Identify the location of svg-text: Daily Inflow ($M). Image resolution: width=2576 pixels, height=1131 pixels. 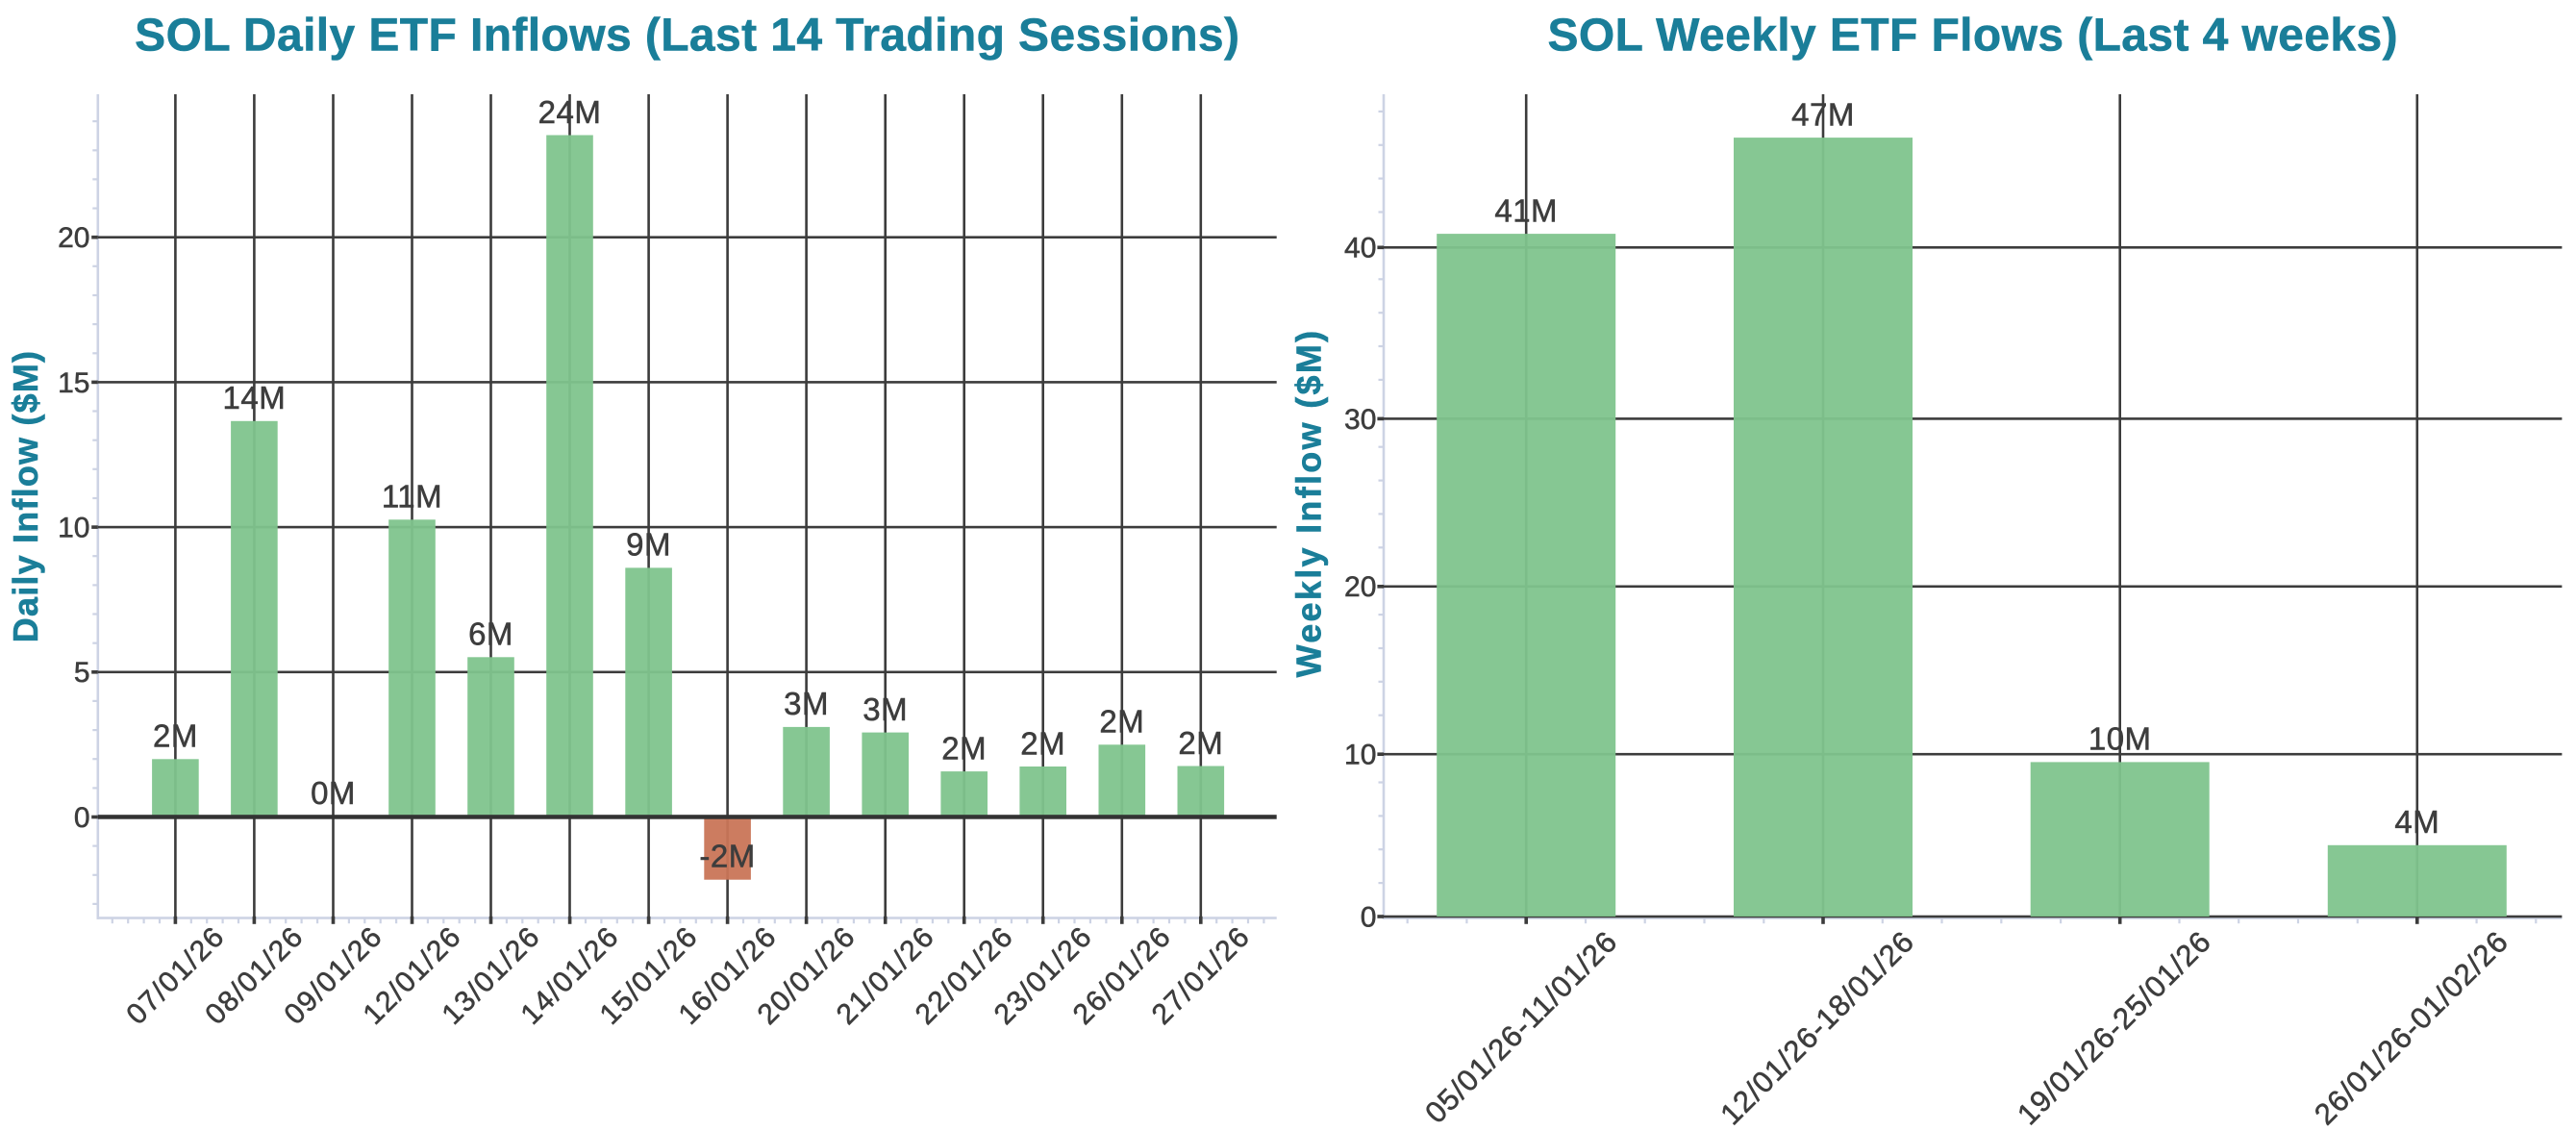
(25, 496).